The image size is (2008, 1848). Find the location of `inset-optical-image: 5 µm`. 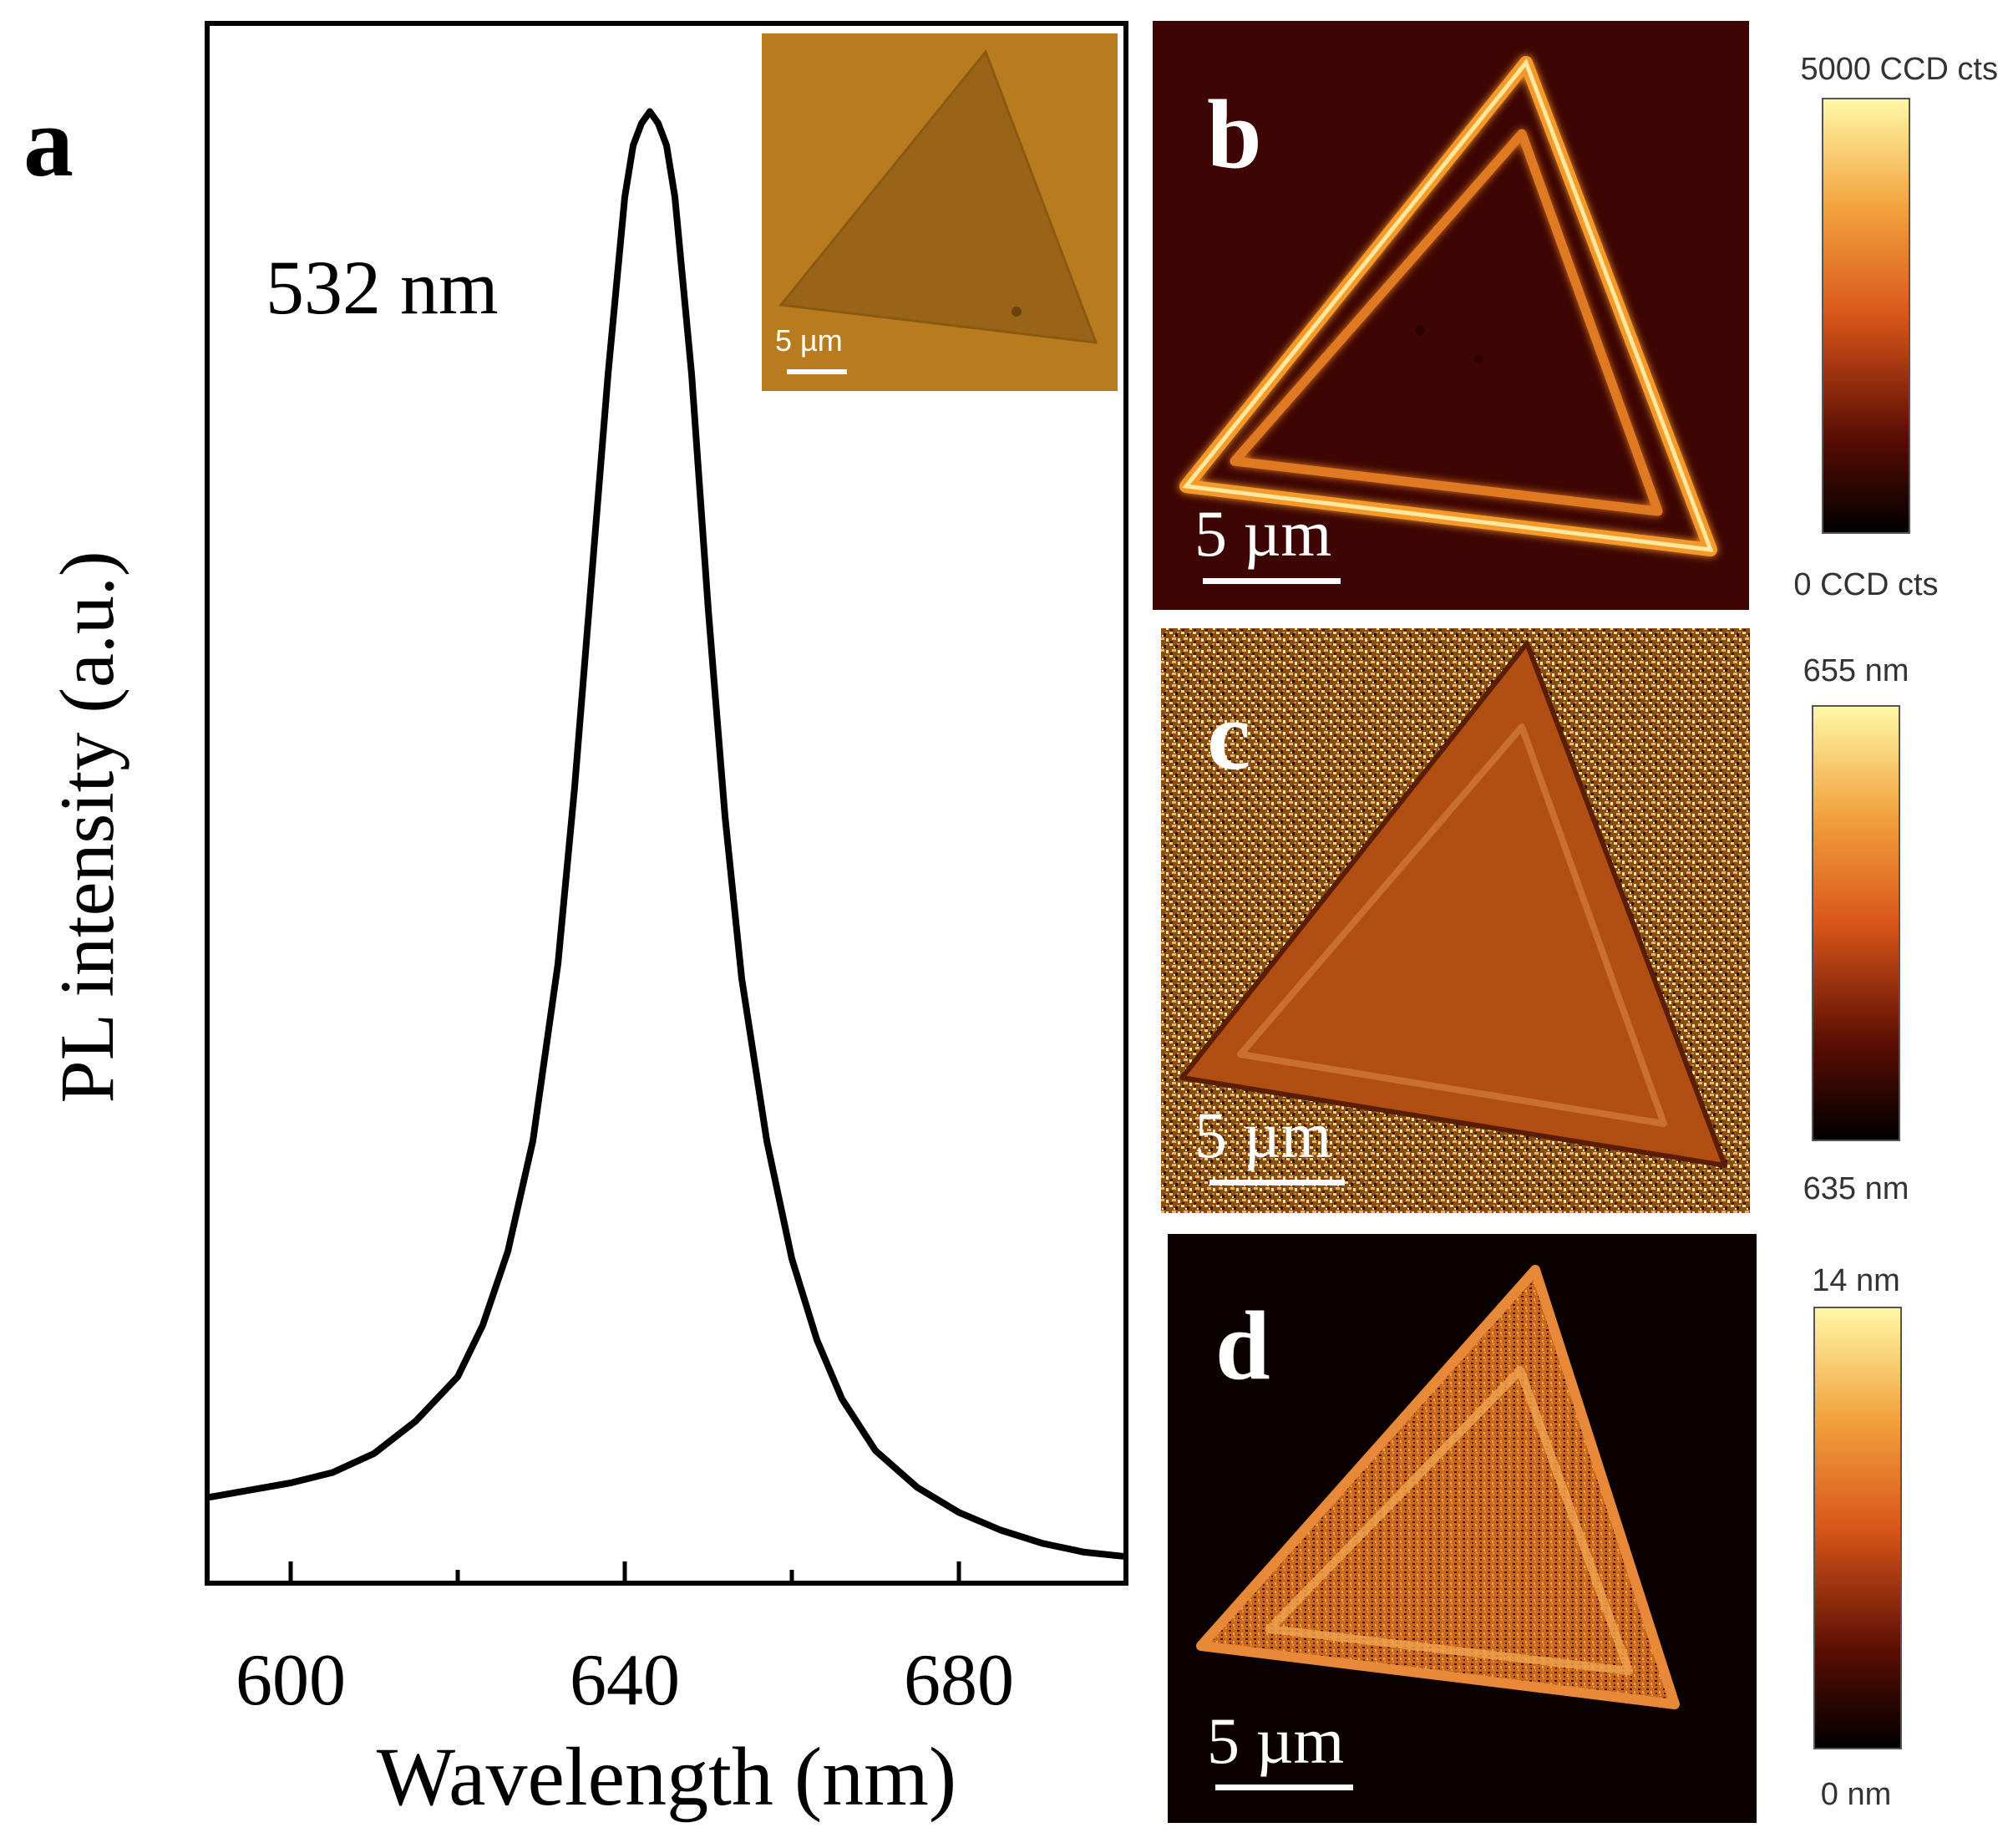

inset-optical-image: 5 µm is located at coordinates (940, 212).